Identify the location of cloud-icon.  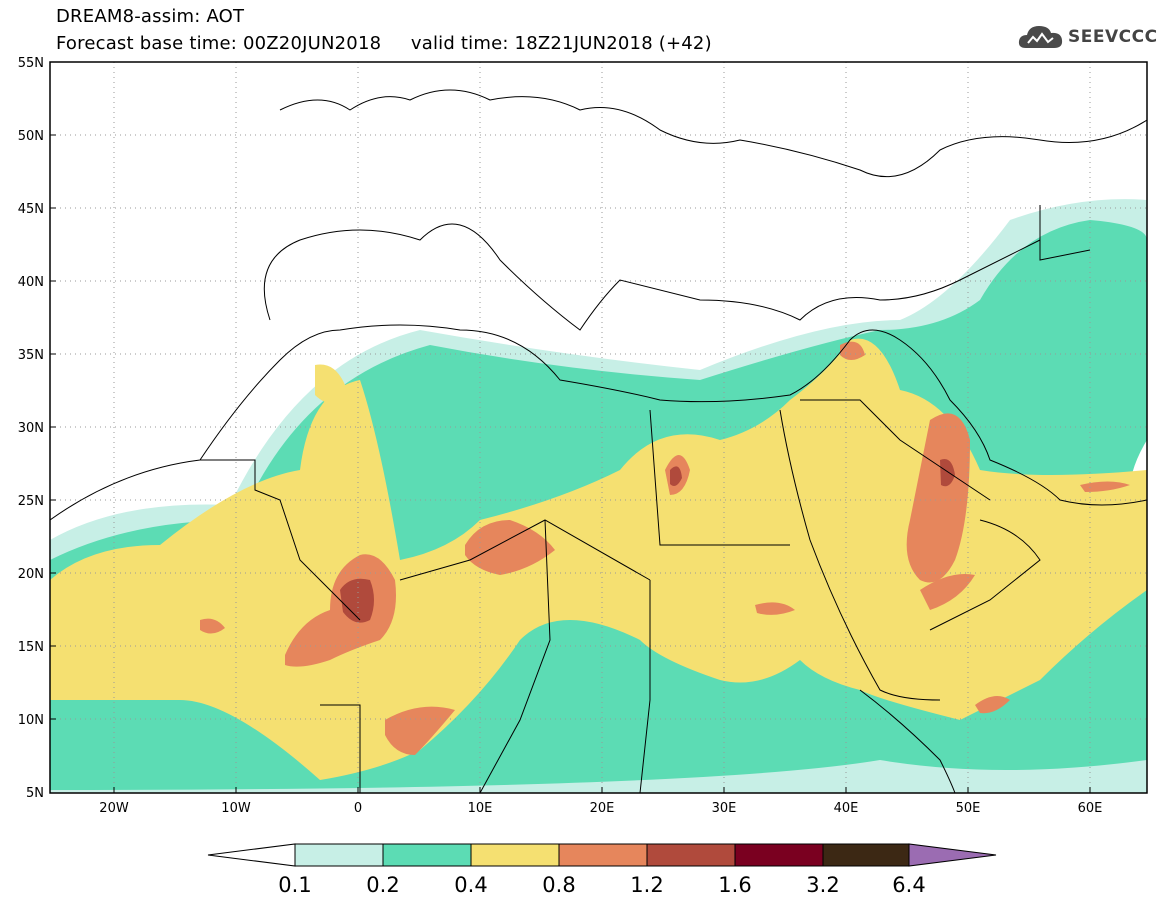
(1040, 37).